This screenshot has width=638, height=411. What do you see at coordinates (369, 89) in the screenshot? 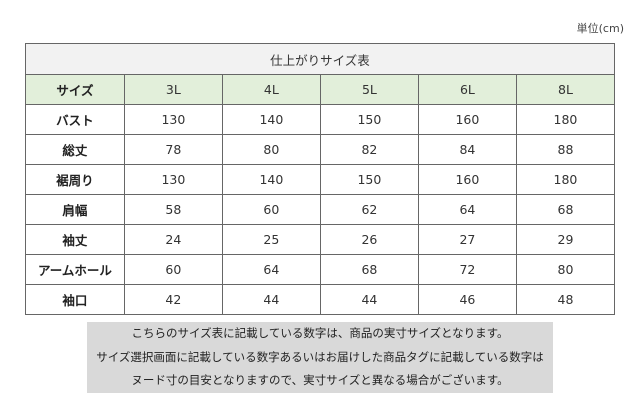
I see `header-cell: 5L` at bounding box center [369, 89].